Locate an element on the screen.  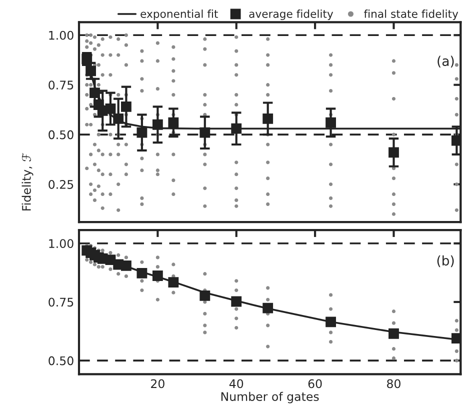
x-tick-label: 80 is located at coordinates (393, 383).